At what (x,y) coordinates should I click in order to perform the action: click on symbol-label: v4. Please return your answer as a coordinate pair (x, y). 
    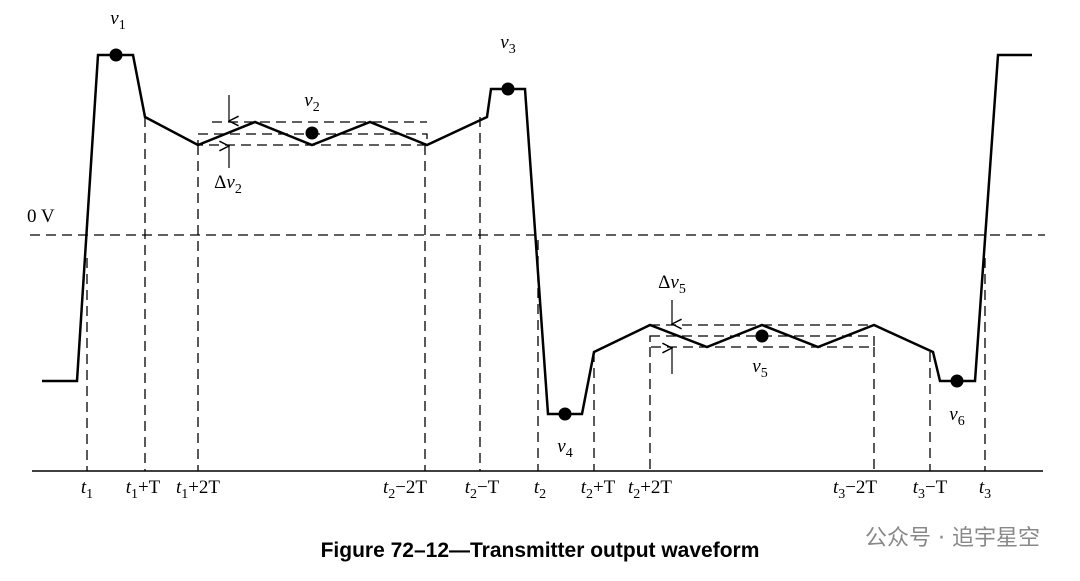
    Looking at the image, I should click on (564, 448).